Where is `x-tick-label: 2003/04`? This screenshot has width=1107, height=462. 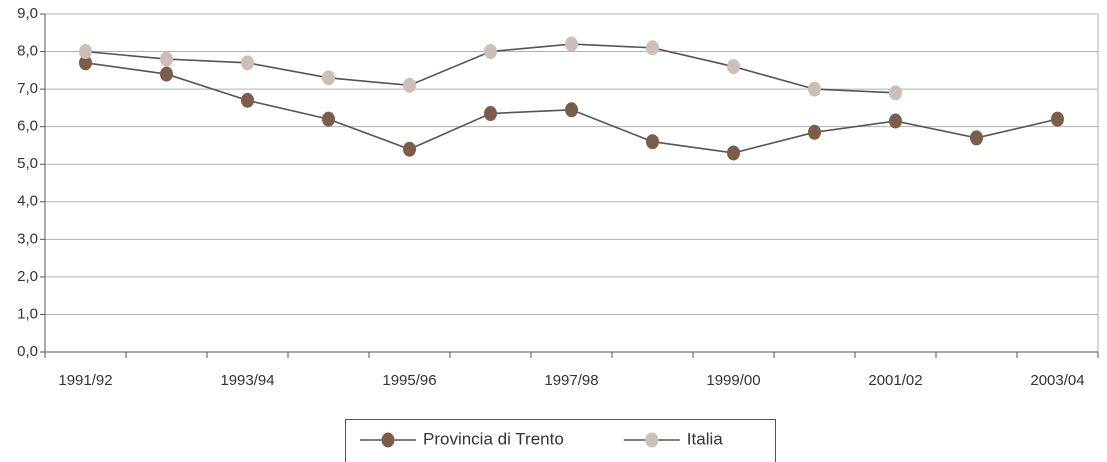 x-tick-label: 2003/04 is located at coordinates (1057, 380).